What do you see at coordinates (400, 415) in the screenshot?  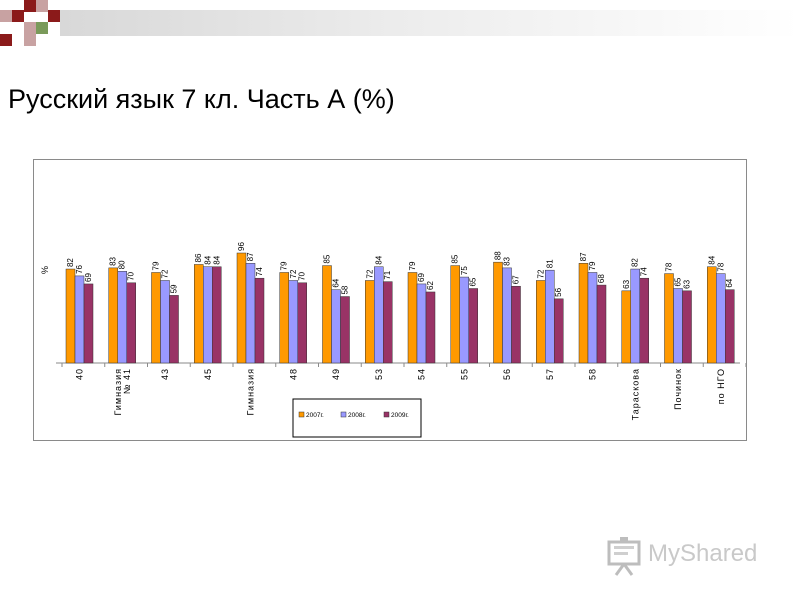 I see `legend-label-2009г.: 2009г.` at bounding box center [400, 415].